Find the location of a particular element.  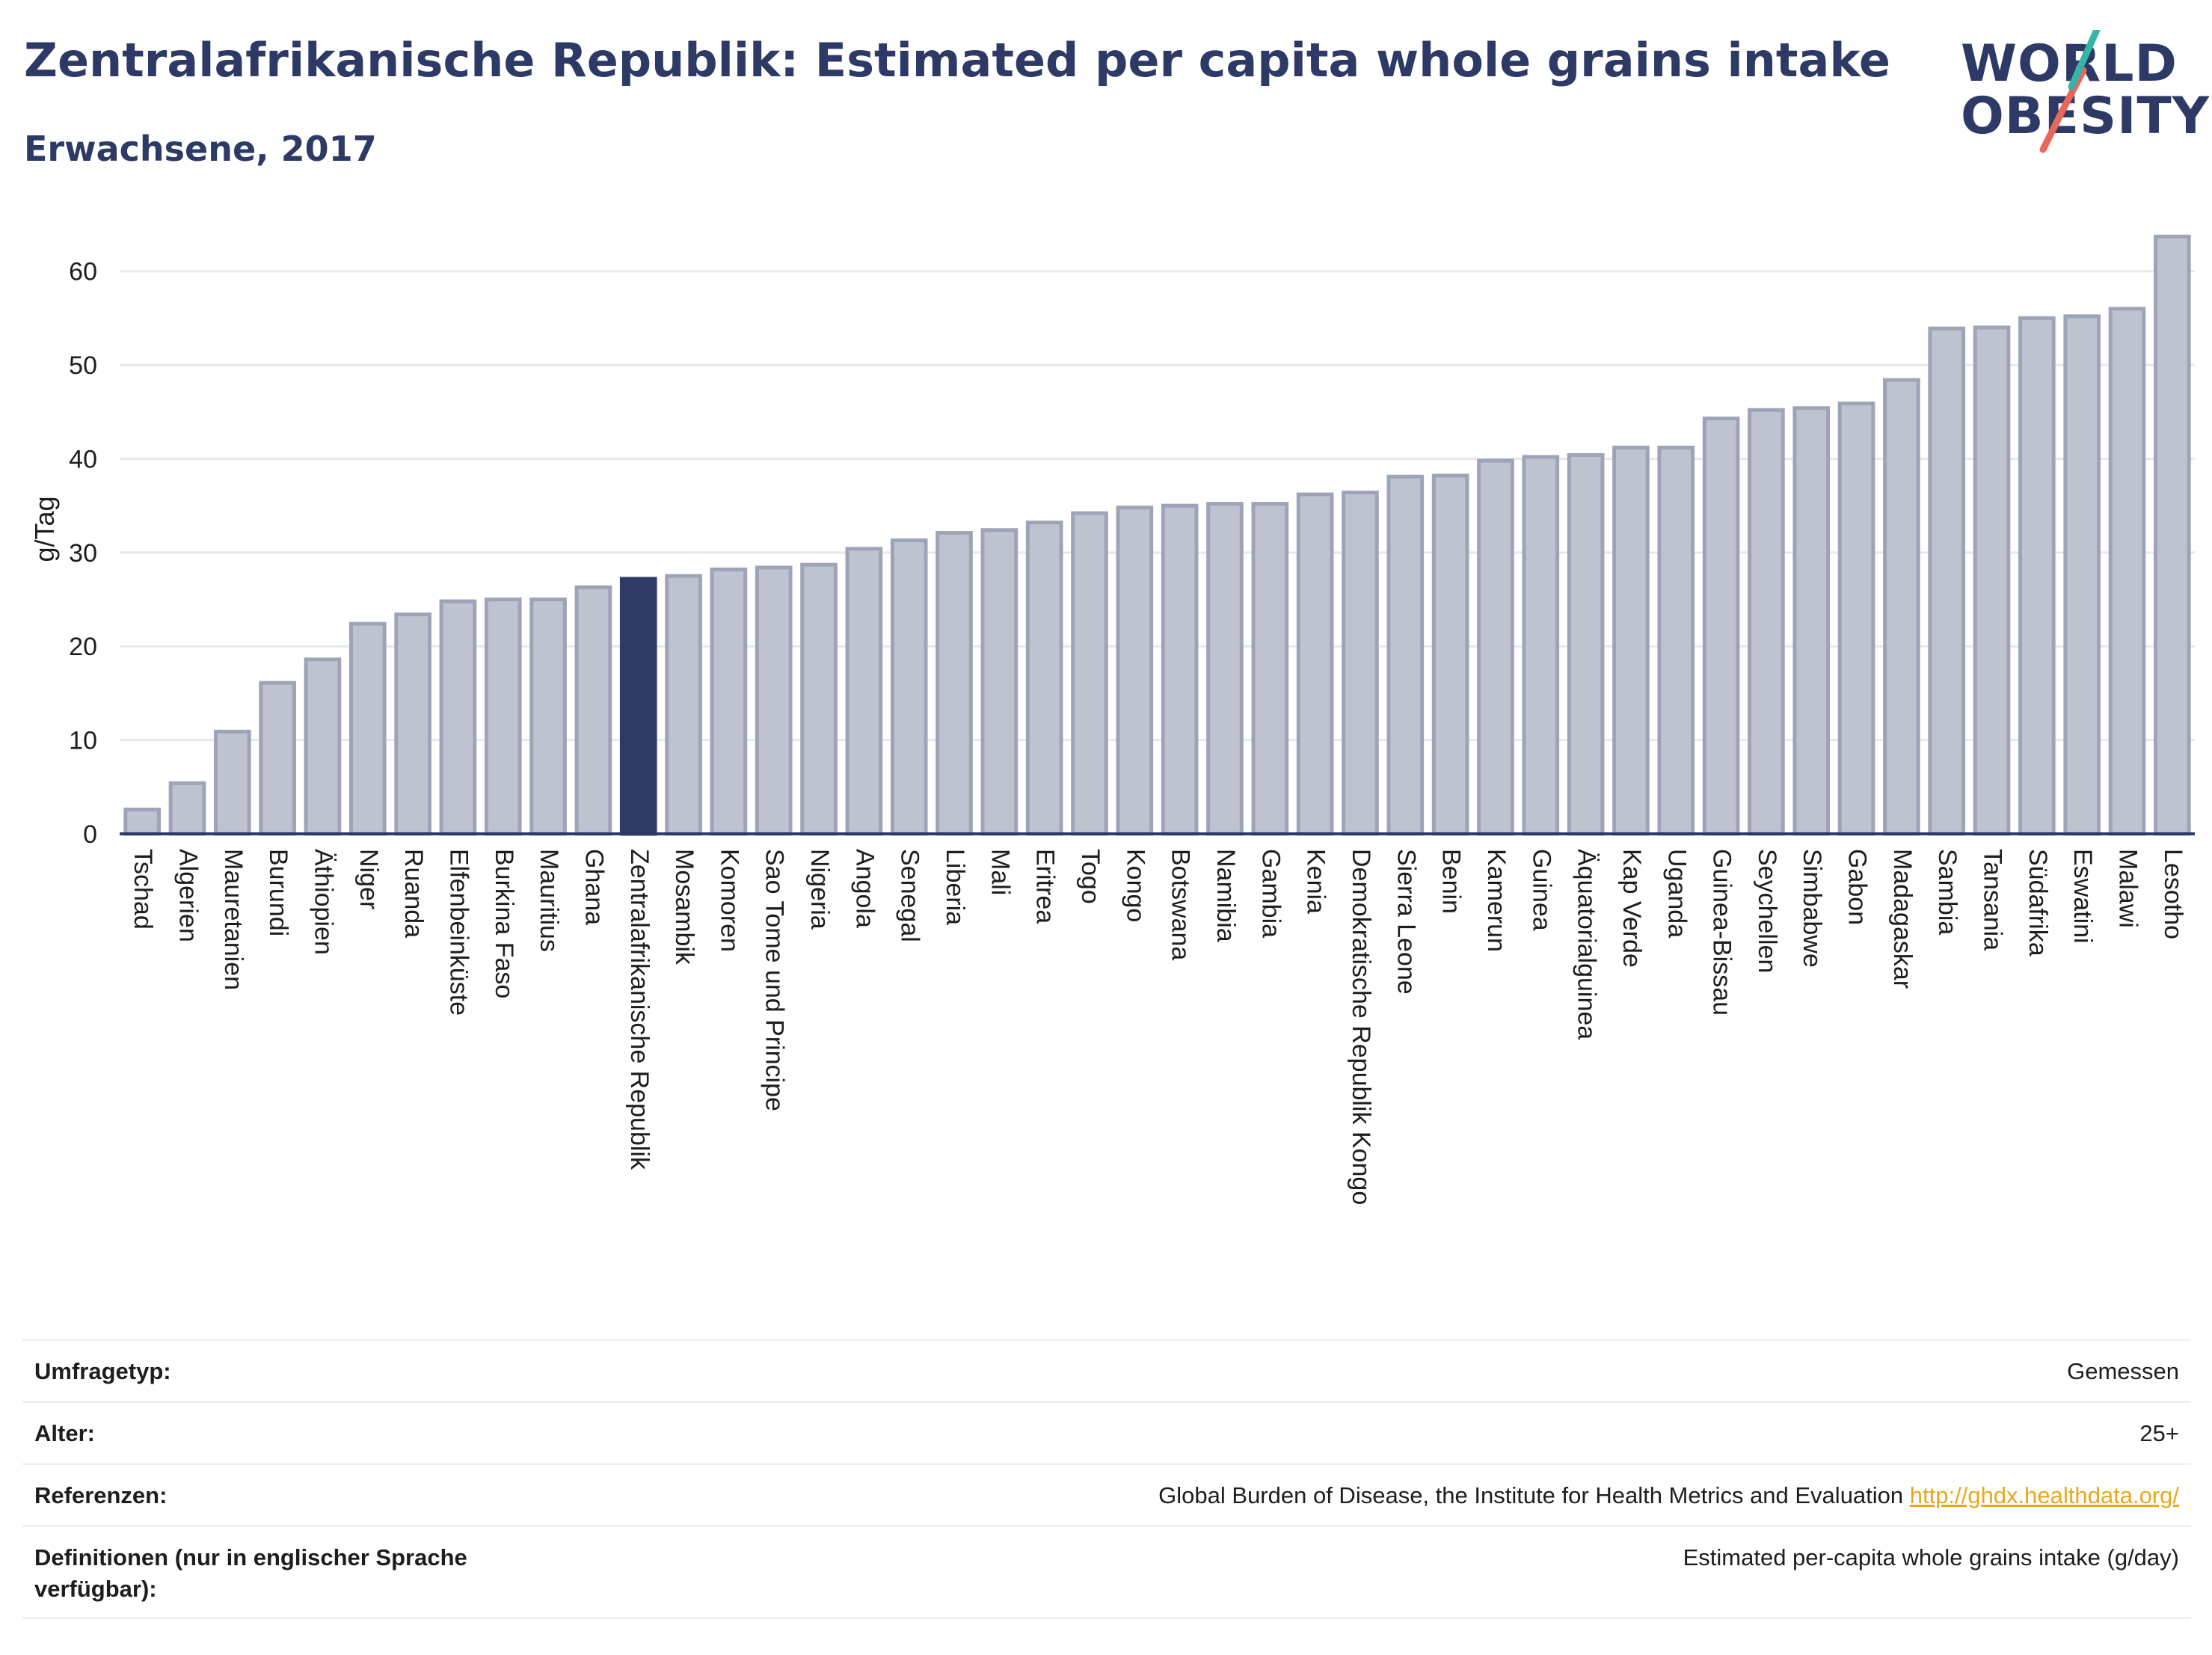

y-tick-label: 0 is located at coordinates (90, 834).